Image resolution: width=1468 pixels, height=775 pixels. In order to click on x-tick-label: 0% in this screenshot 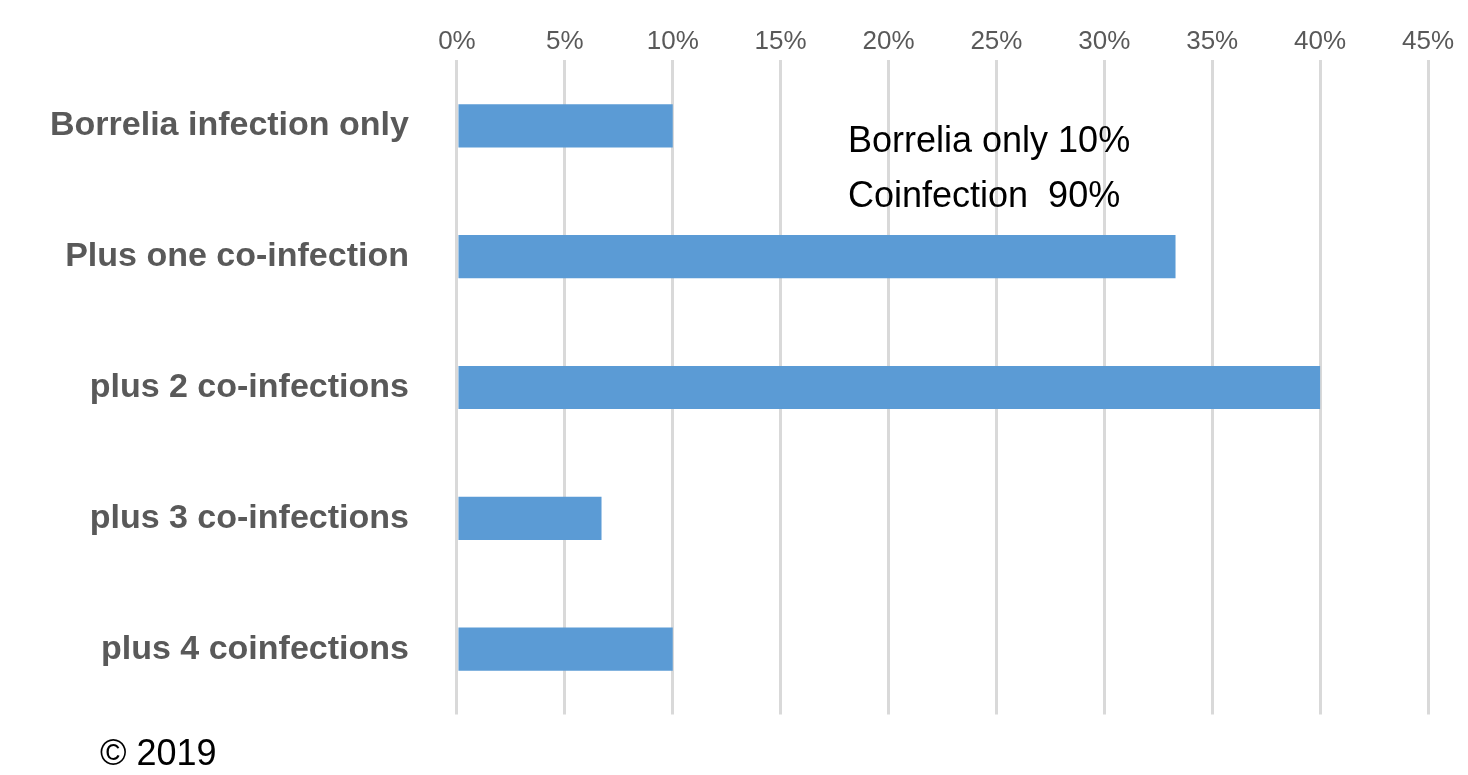, I will do `click(457, 39)`.